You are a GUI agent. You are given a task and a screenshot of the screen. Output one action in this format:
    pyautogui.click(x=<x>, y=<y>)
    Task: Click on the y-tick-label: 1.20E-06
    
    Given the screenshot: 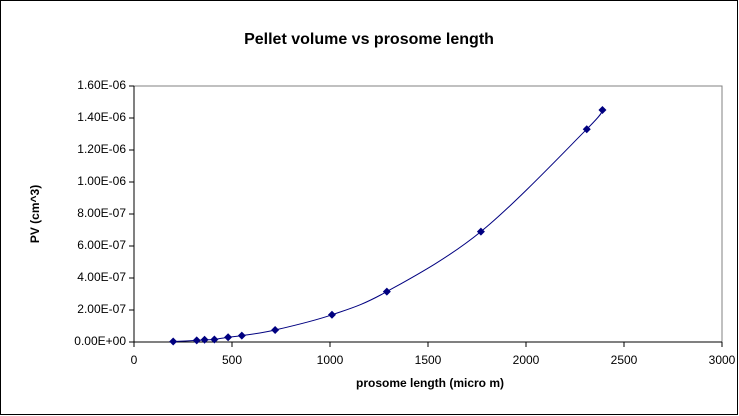 What is the action you would take?
    pyautogui.click(x=101, y=149)
    